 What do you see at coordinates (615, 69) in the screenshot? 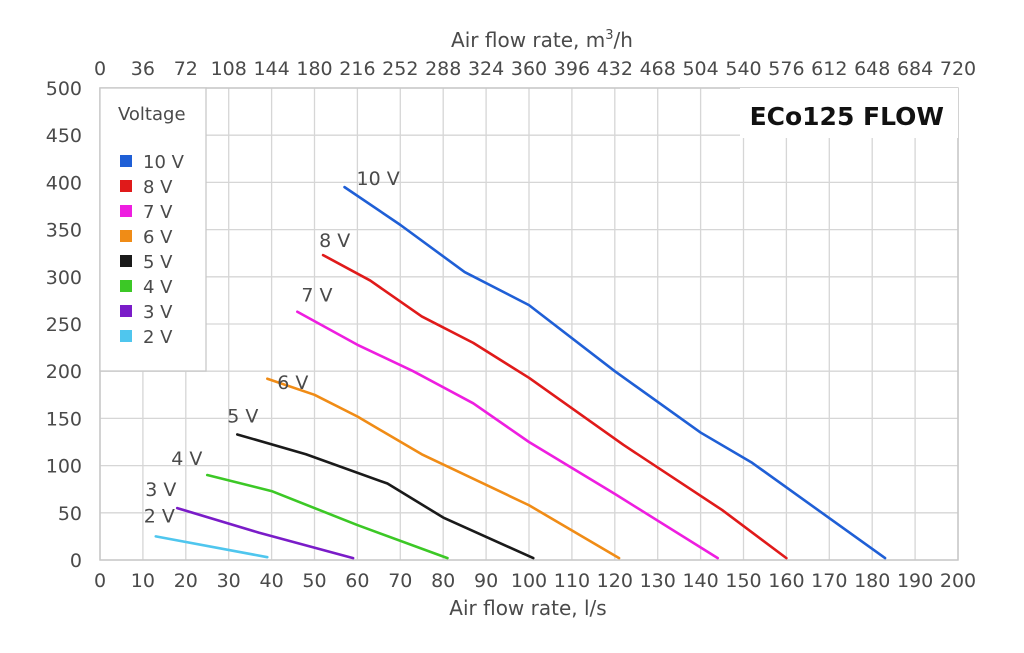
I see `x2-tick-label: 432` at bounding box center [615, 69].